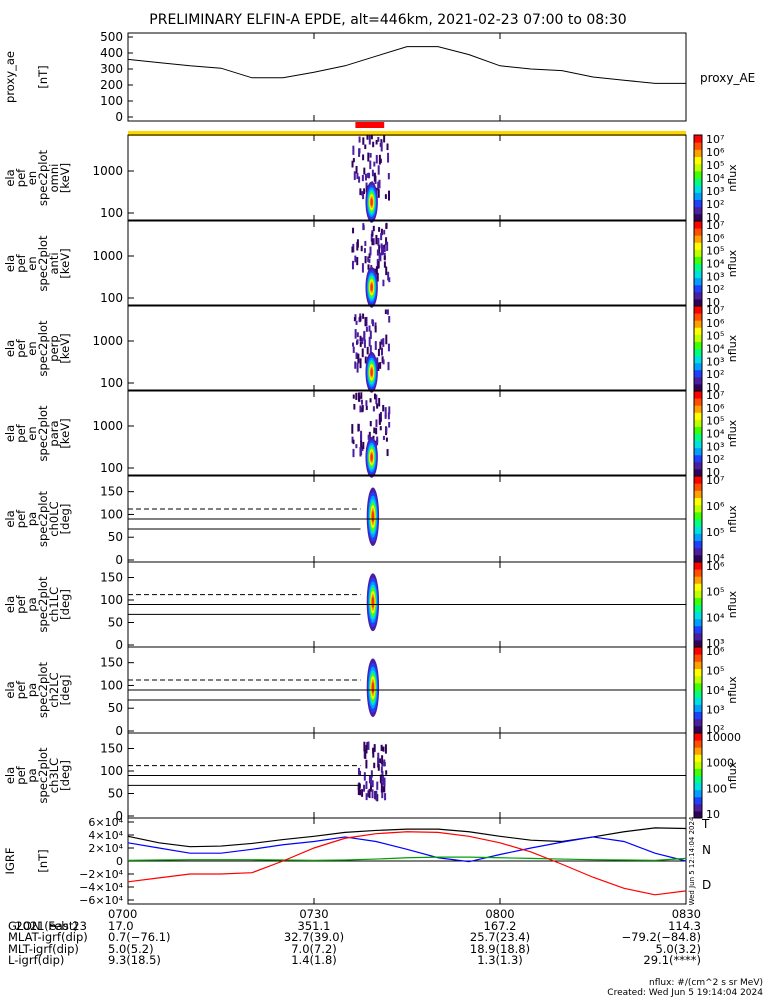 The height and width of the screenshot is (1000, 775). I want to click on colorbar-tick-label: 10⁷, so click(715, 225).